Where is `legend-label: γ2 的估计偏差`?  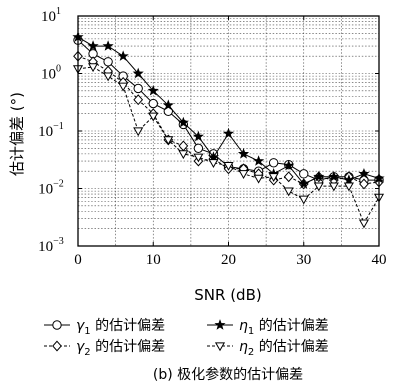 legend-label: γ2 的估计偏差 is located at coordinates (120, 348).